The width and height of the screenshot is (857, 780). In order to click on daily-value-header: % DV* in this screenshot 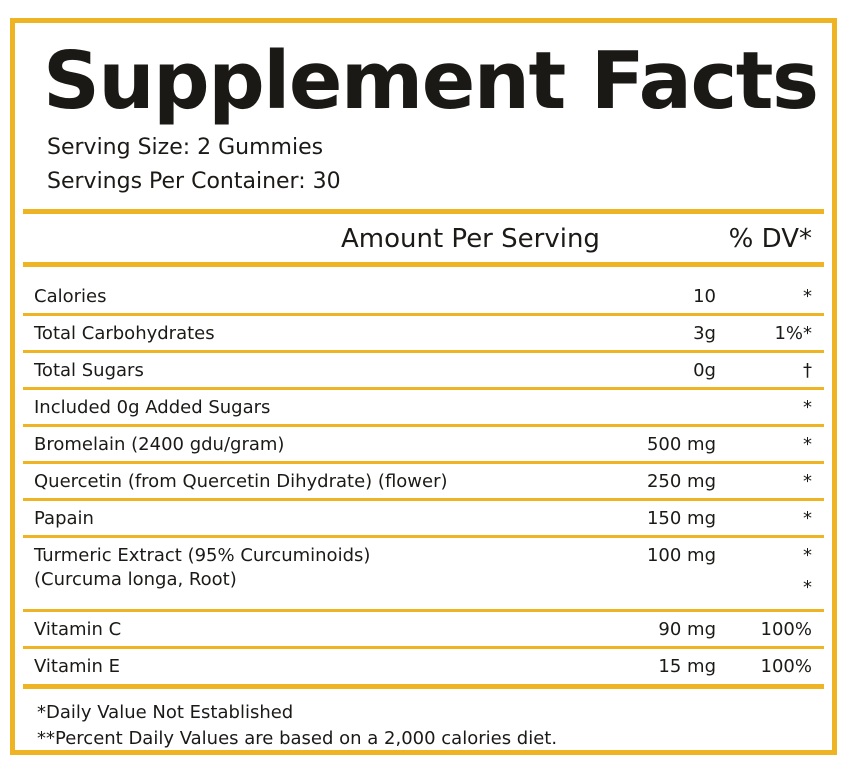, I will do `click(770, 239)`.